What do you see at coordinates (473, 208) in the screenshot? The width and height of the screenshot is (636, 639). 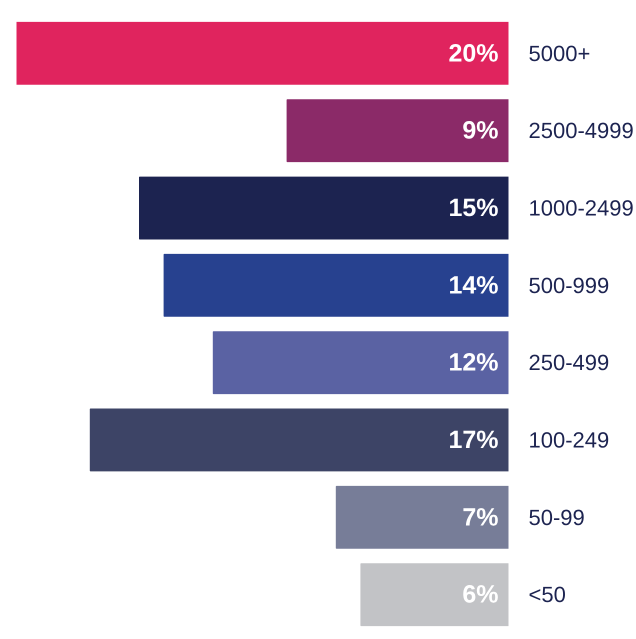 I see `data-label: 15%` at bounding box center [473, 208].